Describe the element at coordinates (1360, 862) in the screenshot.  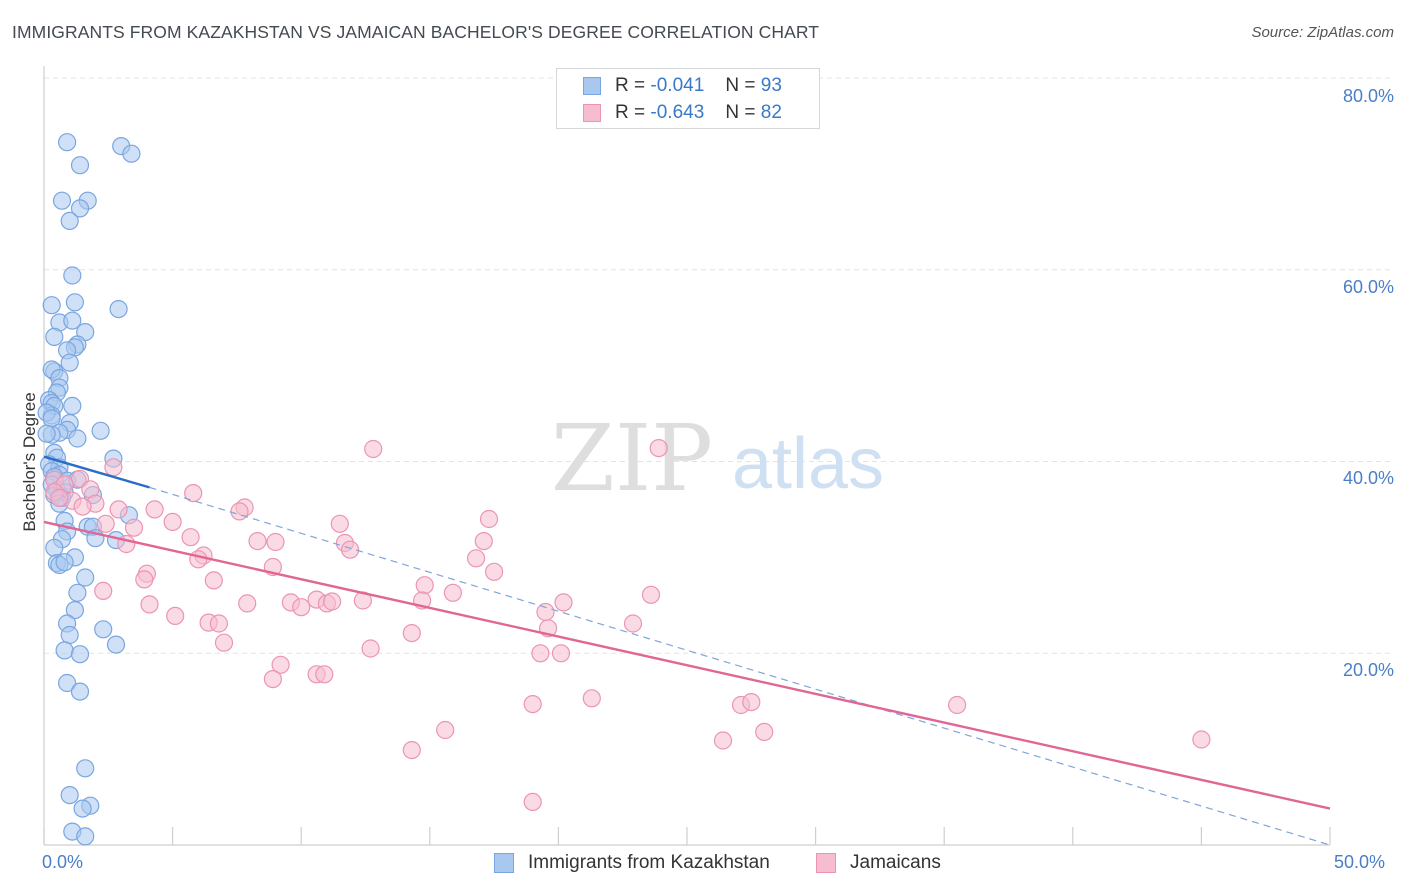
I see `x-tick-label-max: 50.0%` at that location.